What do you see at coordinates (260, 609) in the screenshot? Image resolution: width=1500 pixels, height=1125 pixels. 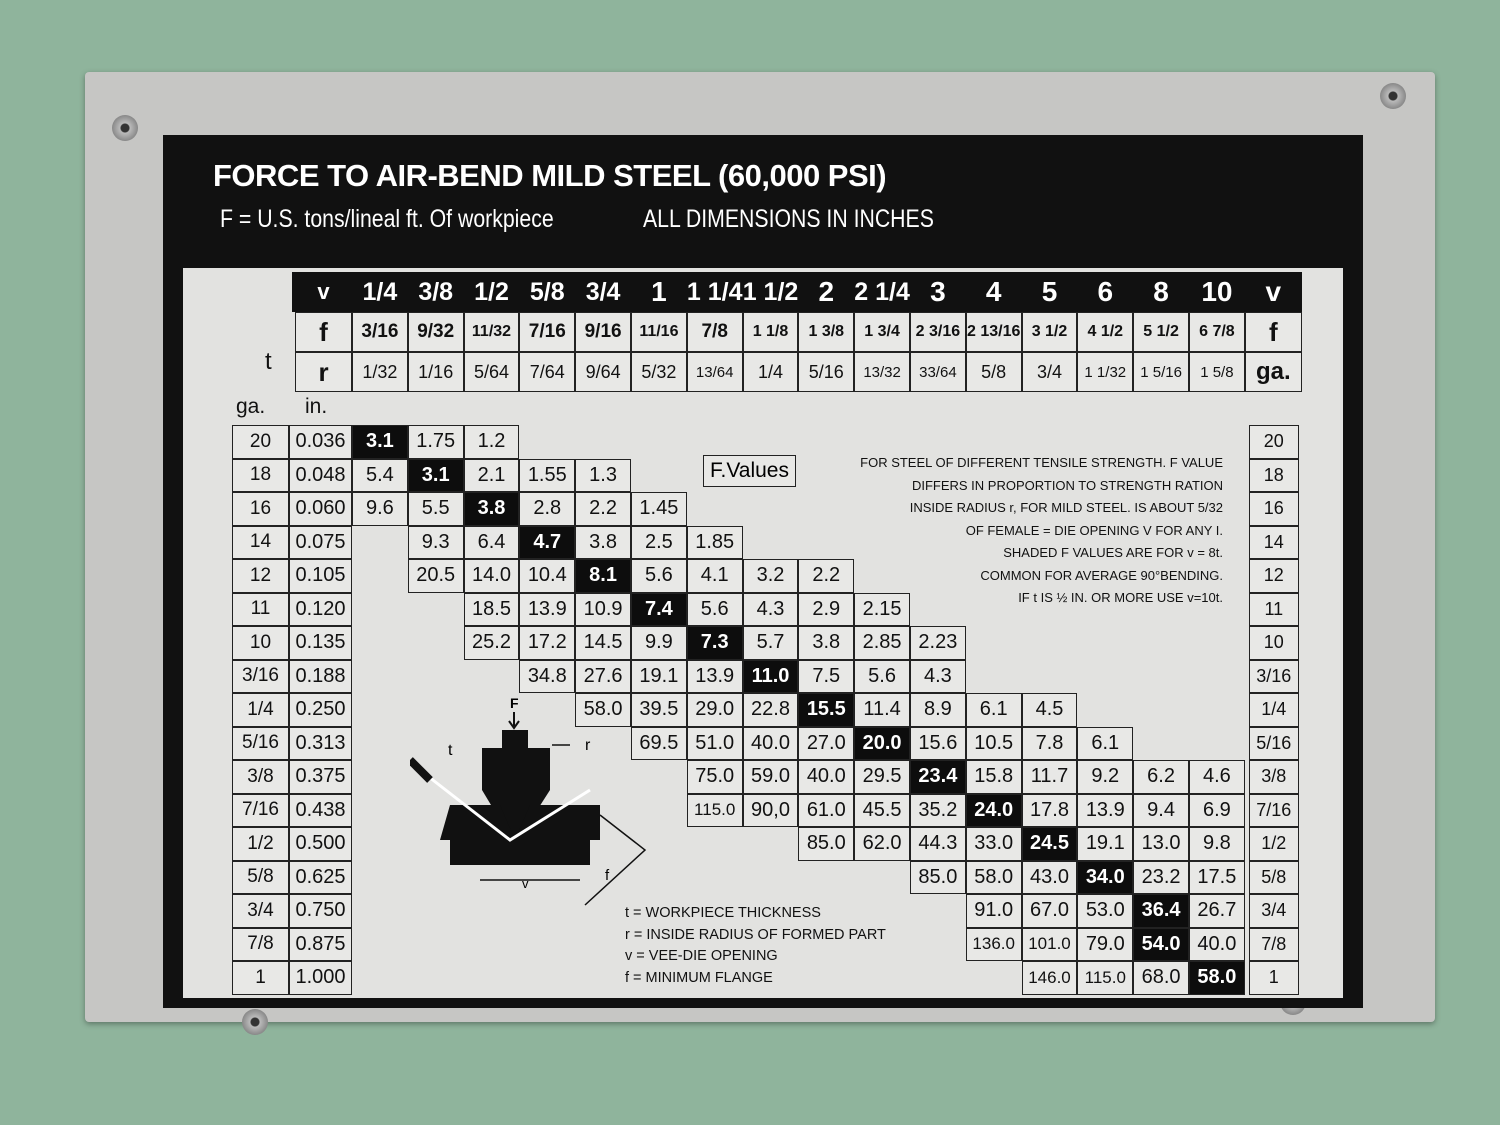 I see `row-gauge: 11` at bounding box center [260, 609].